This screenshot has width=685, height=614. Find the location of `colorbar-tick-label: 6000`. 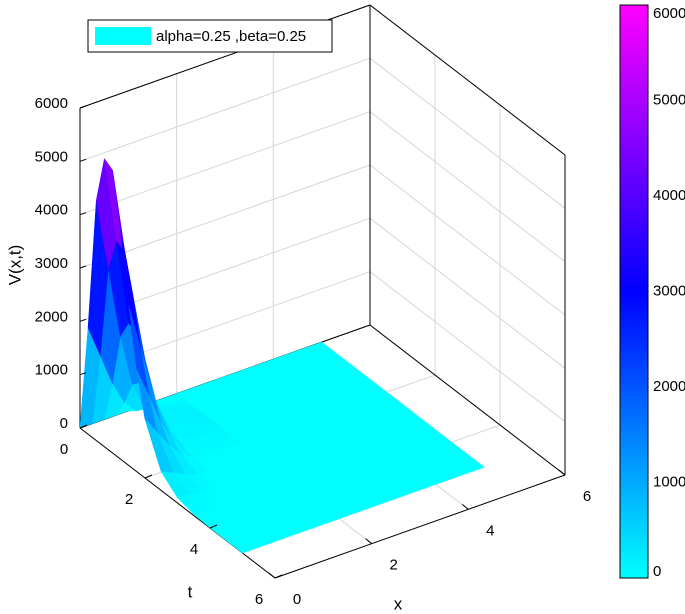

colorbar-tick-label: 6000 is located at coordinates (669, 13).